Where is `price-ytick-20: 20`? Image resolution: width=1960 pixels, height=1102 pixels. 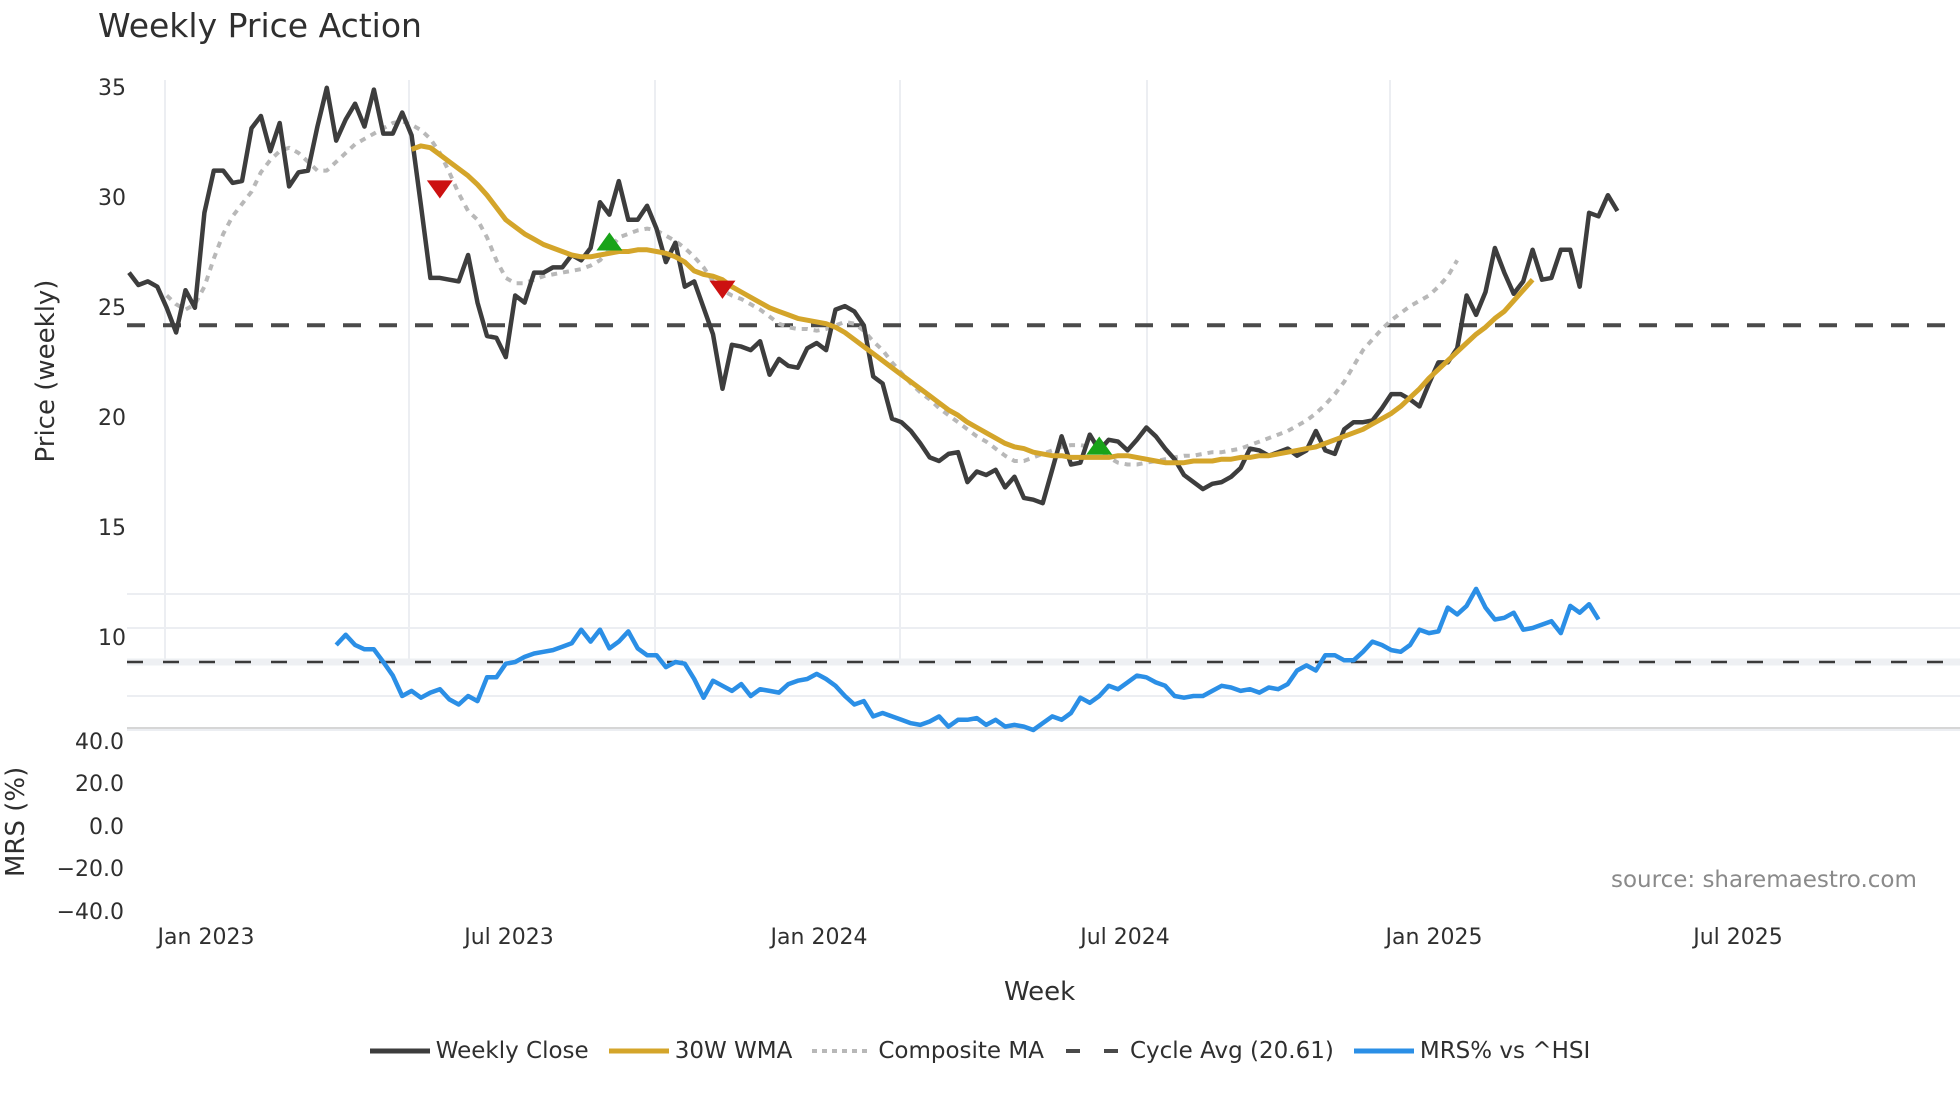
price-ytick-20: 20 is located at coordinates (112, 418).